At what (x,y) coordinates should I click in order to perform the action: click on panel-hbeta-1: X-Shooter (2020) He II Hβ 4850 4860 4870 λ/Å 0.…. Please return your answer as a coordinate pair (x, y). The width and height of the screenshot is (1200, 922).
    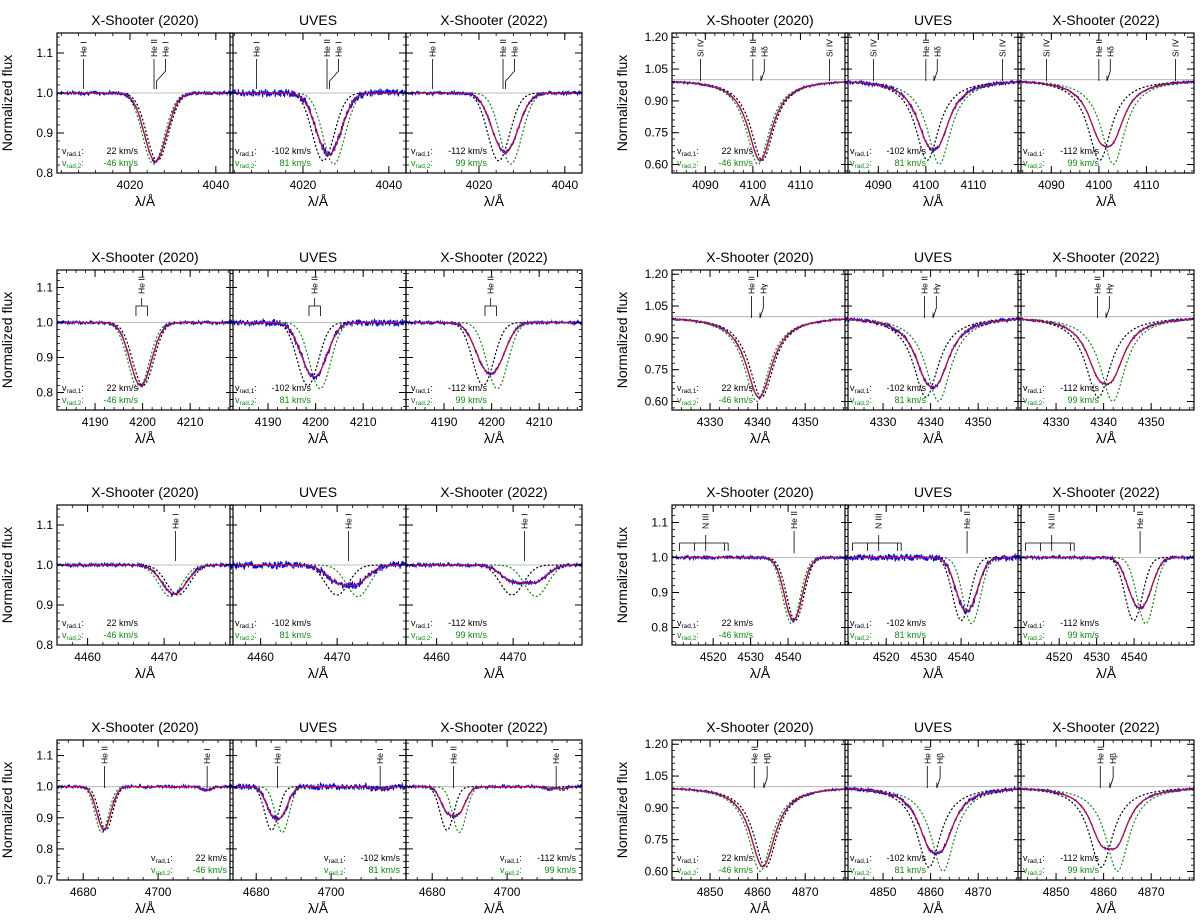
    Looking at the image, I should click on (731, 817).